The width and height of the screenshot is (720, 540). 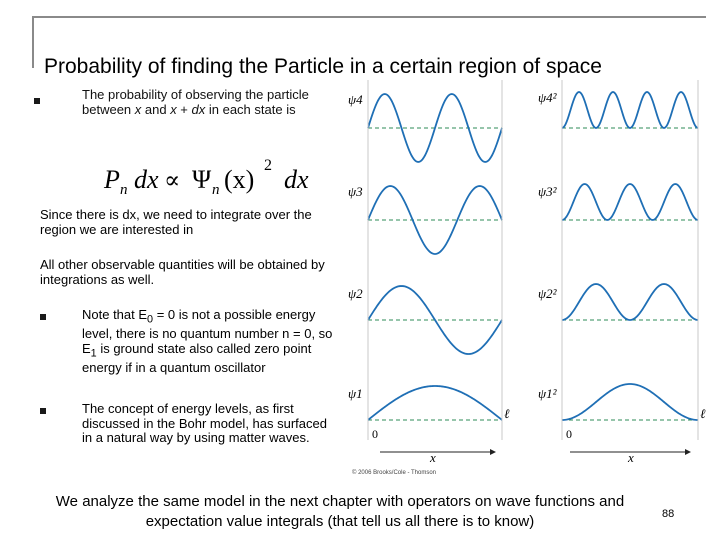 What do you see at coordinates (630, 110) in the screenshot?
I see `psi4-squared-curve` at bounding box center [630, 110].